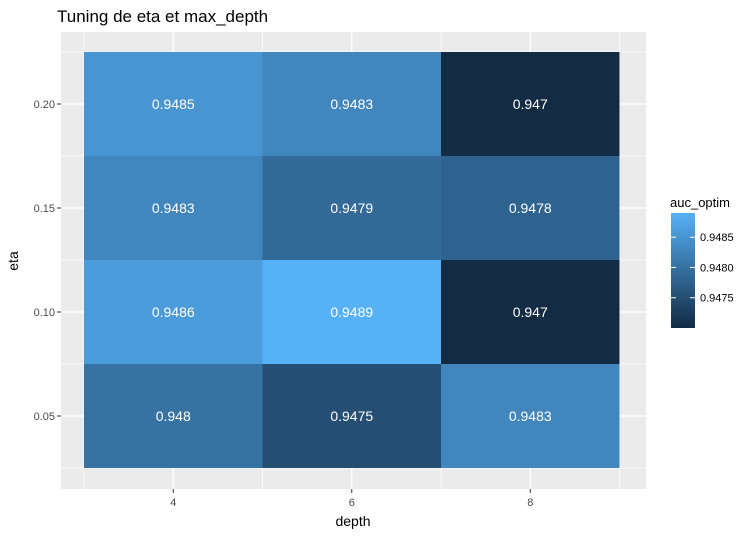 Image resolution: width=753 pixels, height=536 pixels. I want to click on y-tick-label: 0.10, so click(44, 313).